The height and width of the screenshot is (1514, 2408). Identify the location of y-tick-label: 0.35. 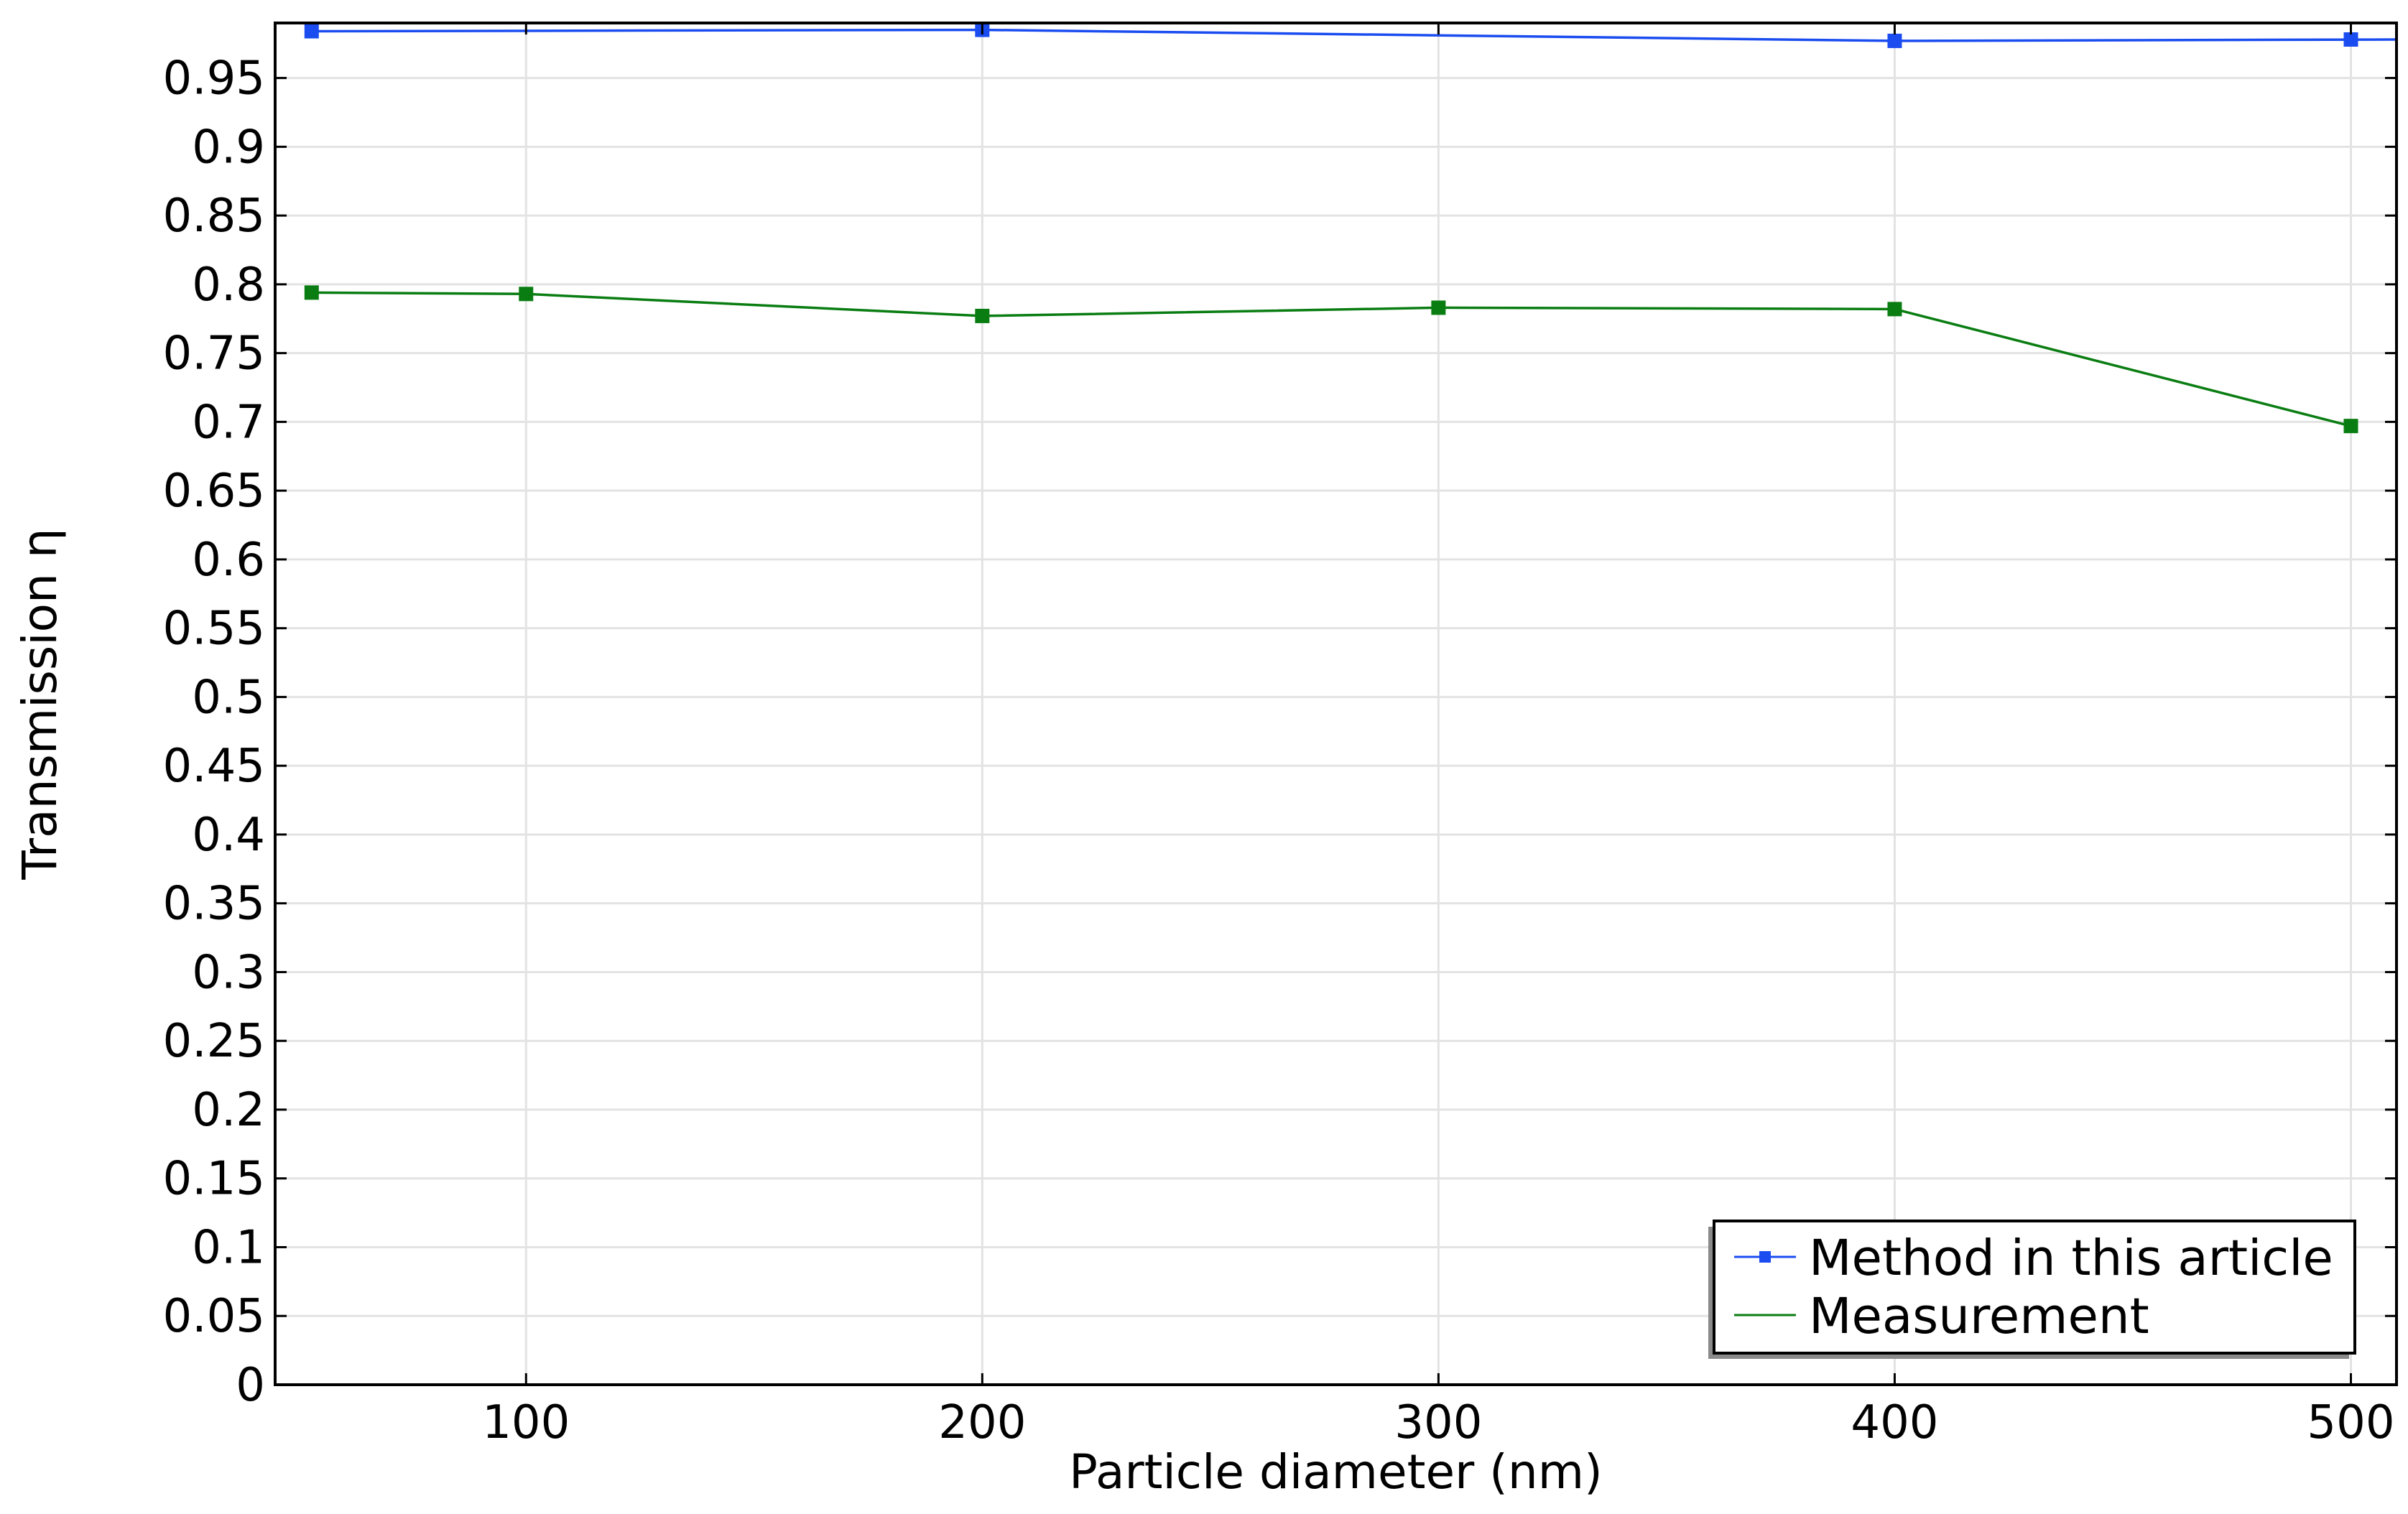
(214, 904).